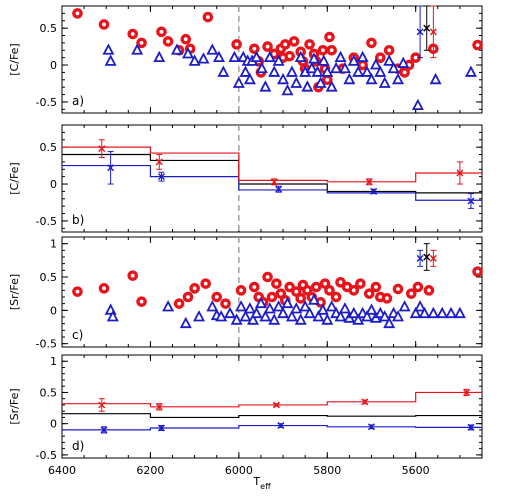 The height and width of the screenshot is (502, 529). Describe the element at coordinates (272, 427) in the screenshot. I see `step-line-blue` at that location.